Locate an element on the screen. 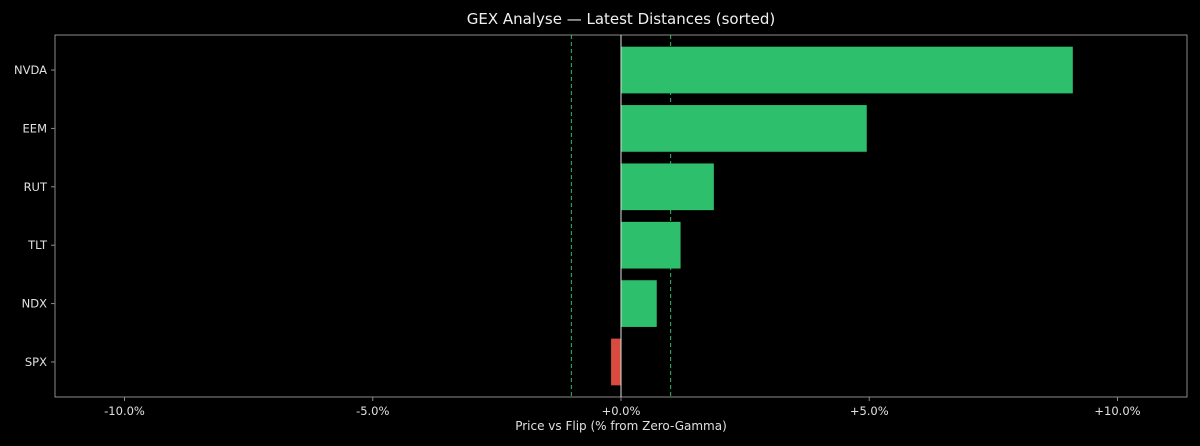 The image size is (1200, 446). x-tick-label: +5.0% is located at coordinates (869, 411).